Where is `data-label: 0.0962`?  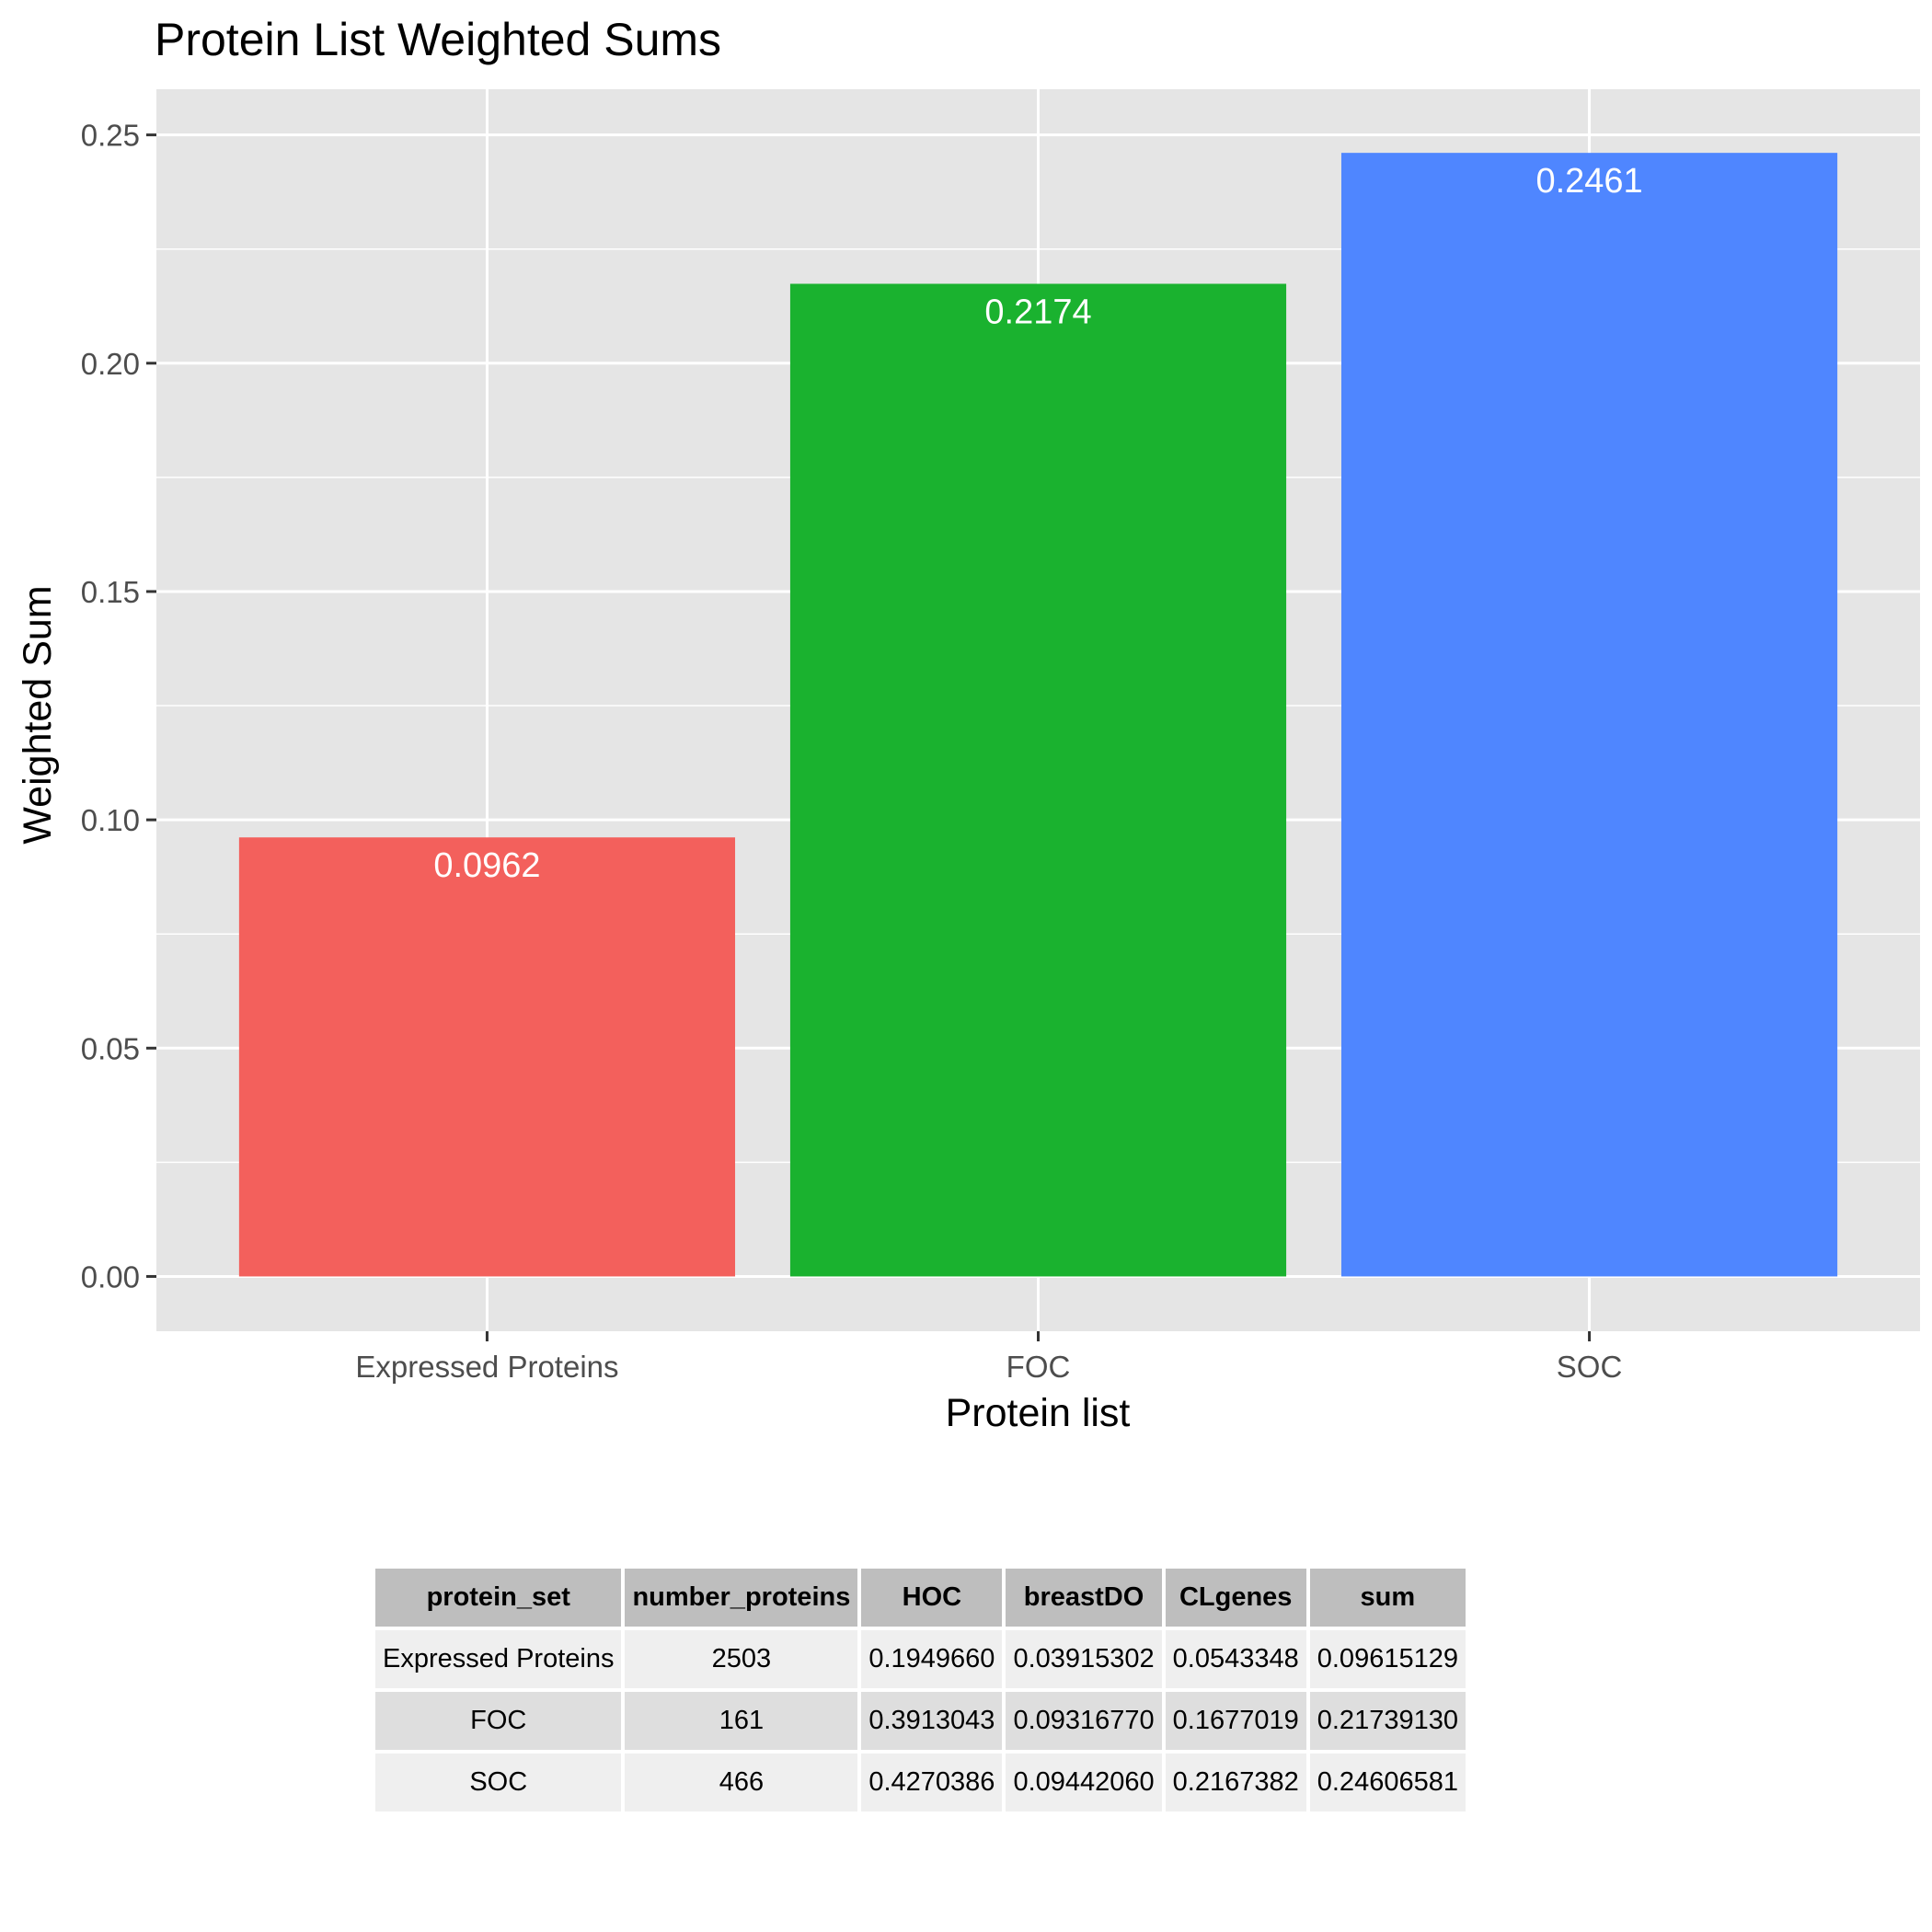 data-label: 0.0962 is located at coordinates (486, 865).